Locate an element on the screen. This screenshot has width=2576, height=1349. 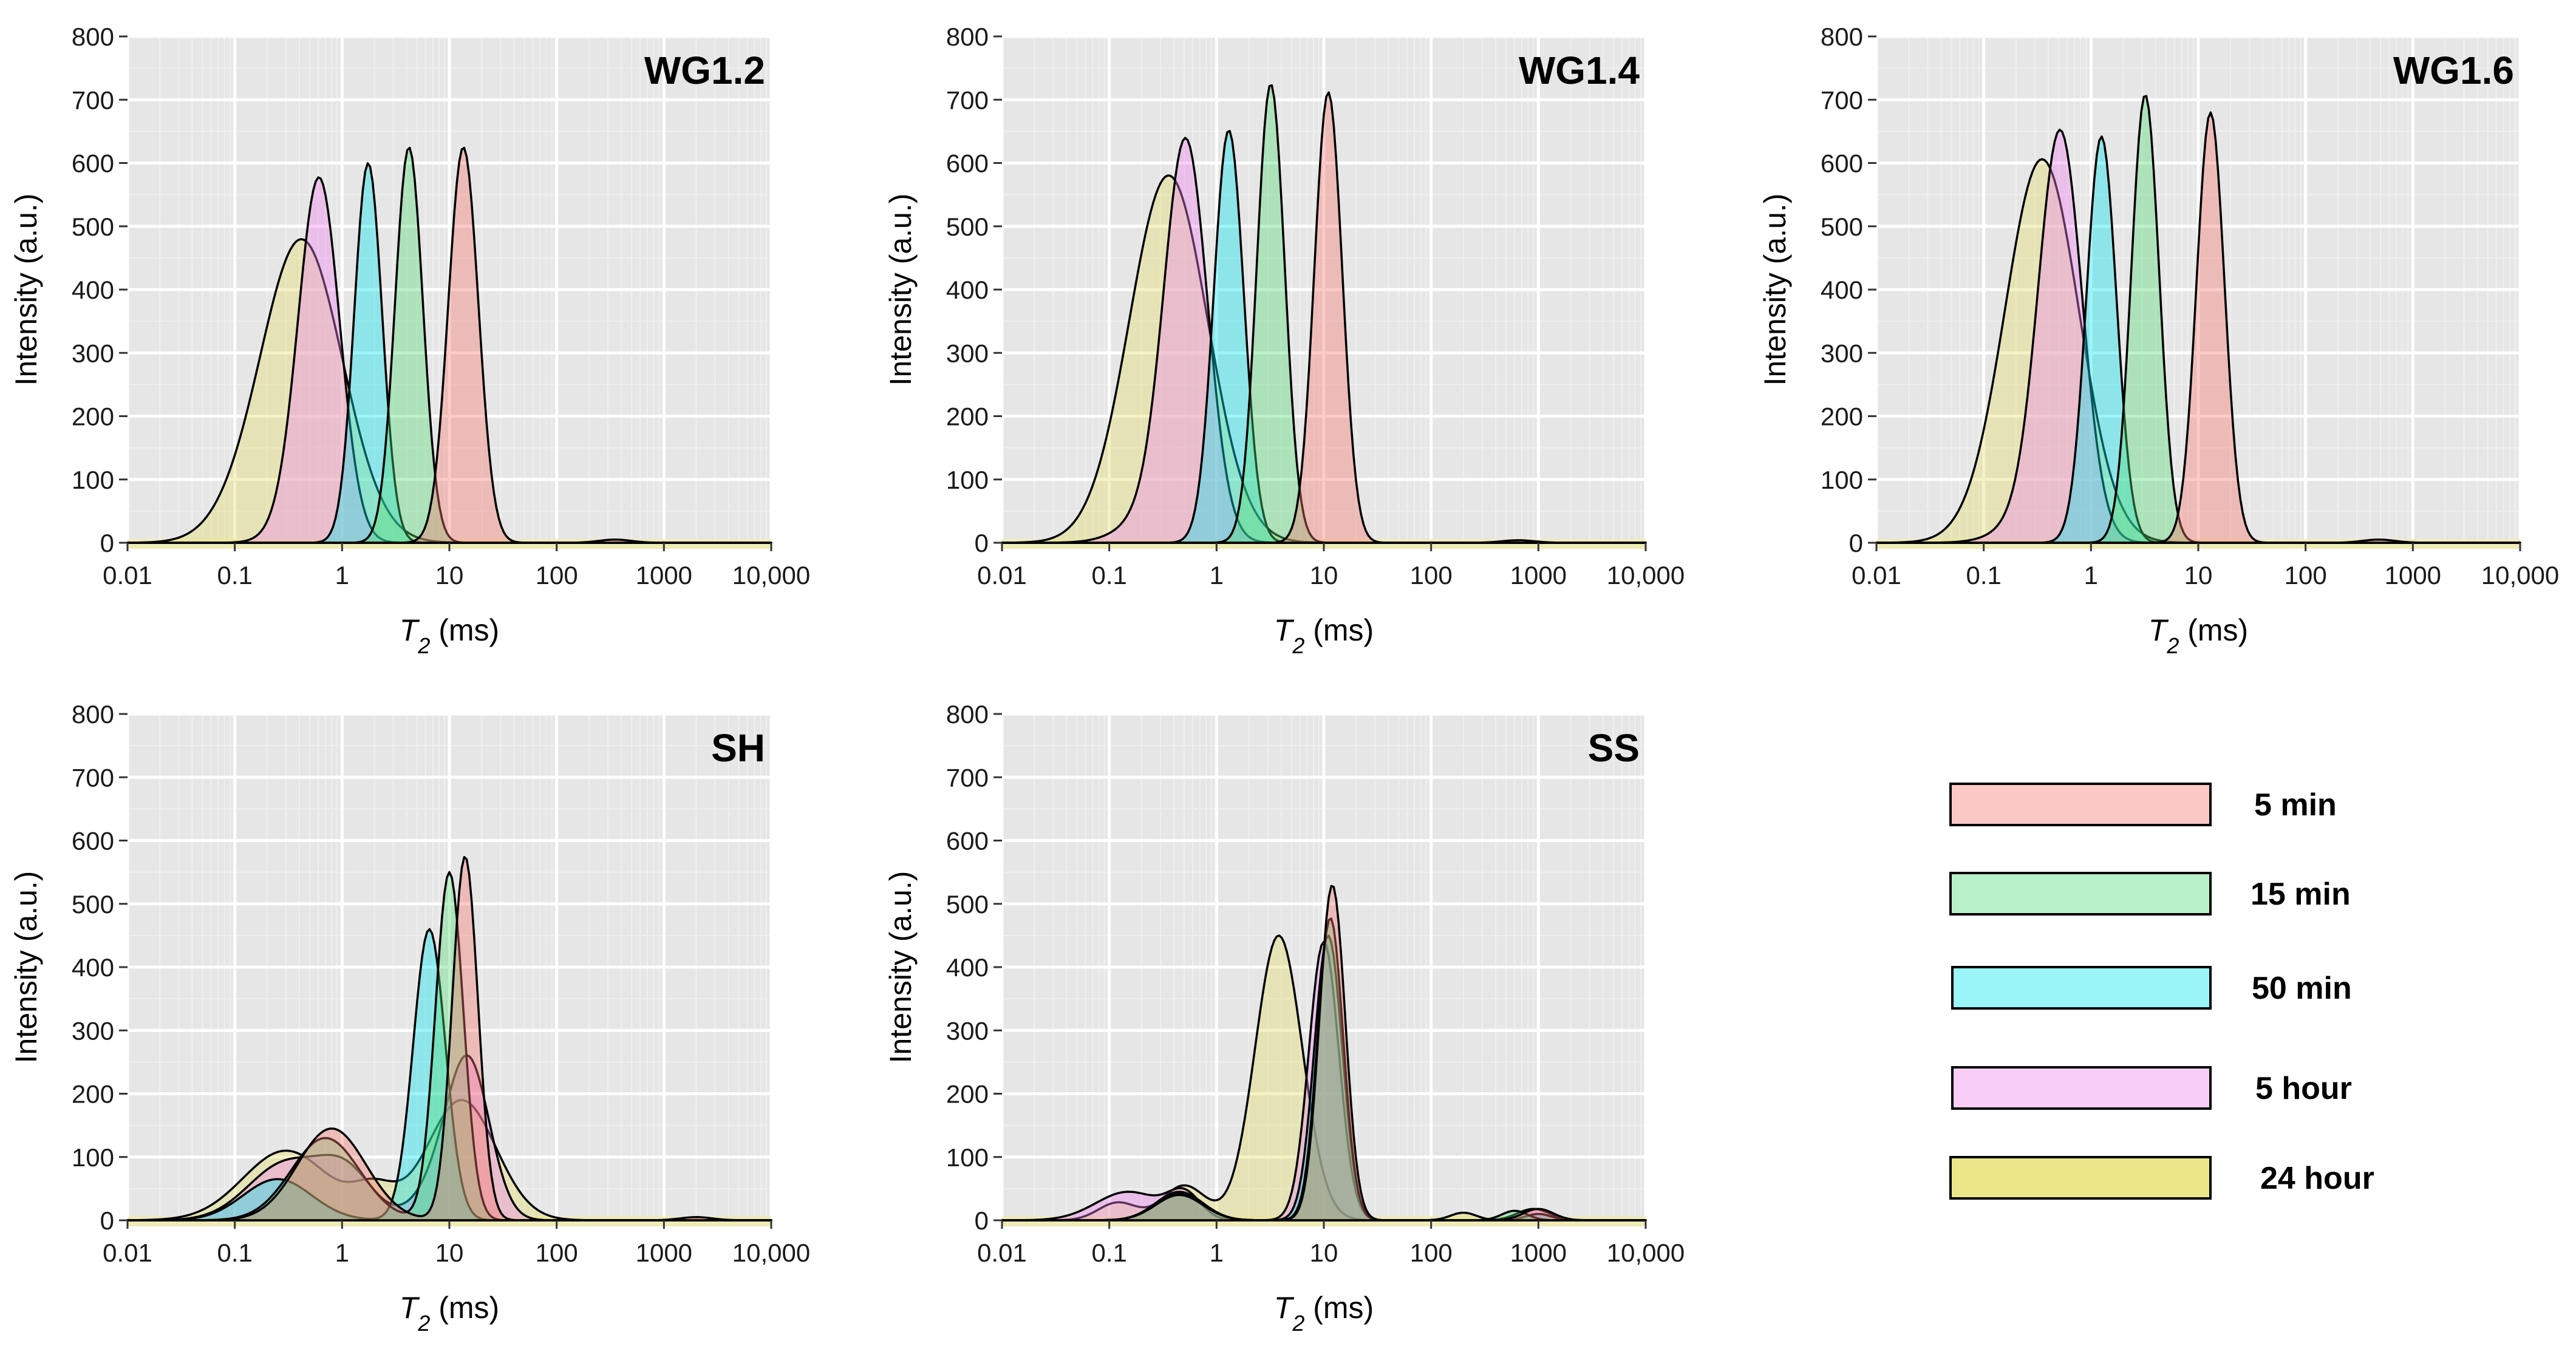
legend-key-24-hour is located at coordinates (2081, 1178).